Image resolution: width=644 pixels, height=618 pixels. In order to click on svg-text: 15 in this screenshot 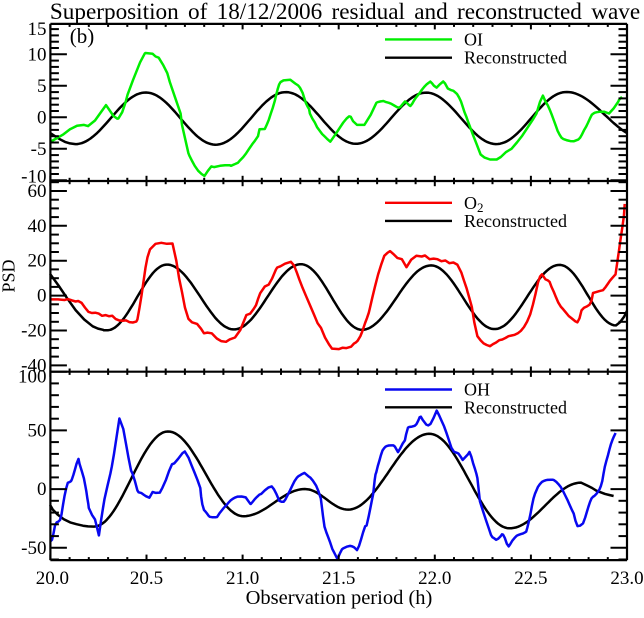, I will do `click(37, 29)`.